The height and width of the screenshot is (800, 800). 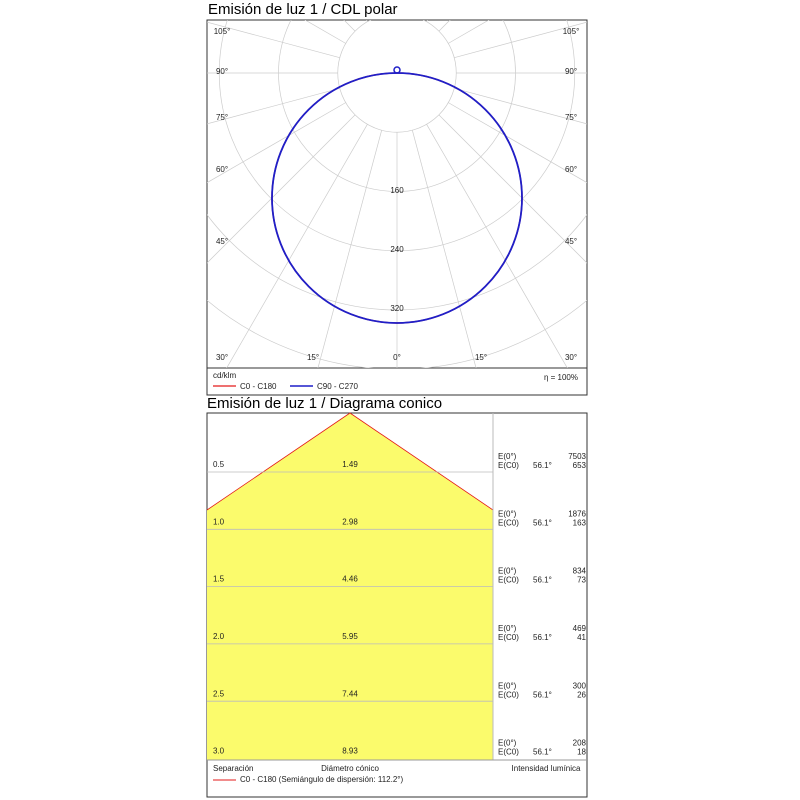 What do you see at coordinates (546, 768) in the screenshot?
I see `footer-label: Intensidad lumínica` at bounding box center [546, 768].